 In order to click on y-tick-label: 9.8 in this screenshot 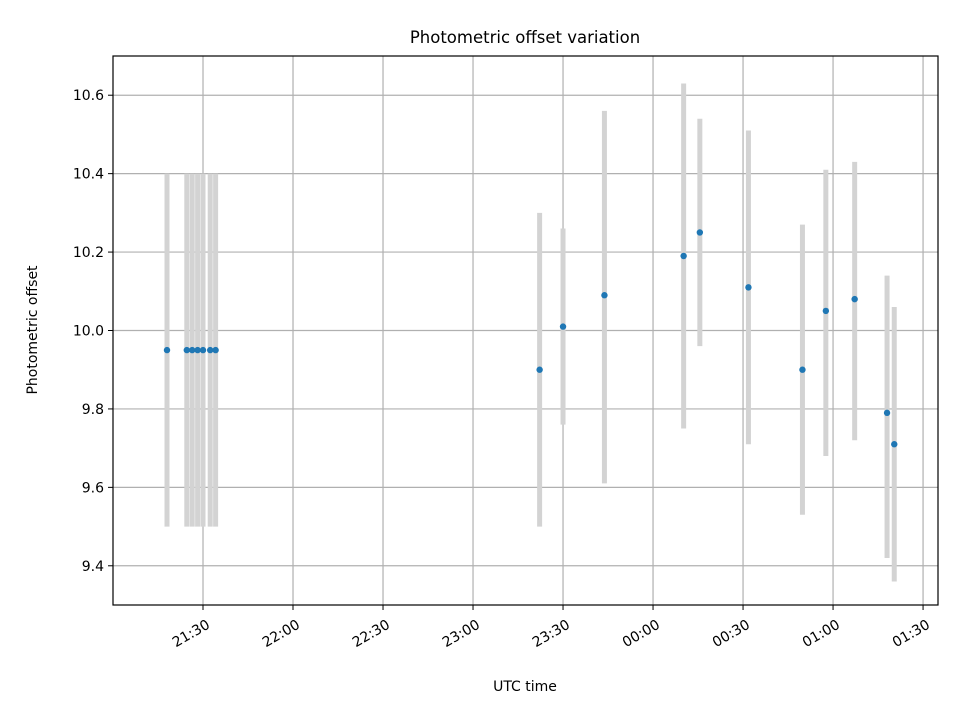, I will do `click(93, 410)`.